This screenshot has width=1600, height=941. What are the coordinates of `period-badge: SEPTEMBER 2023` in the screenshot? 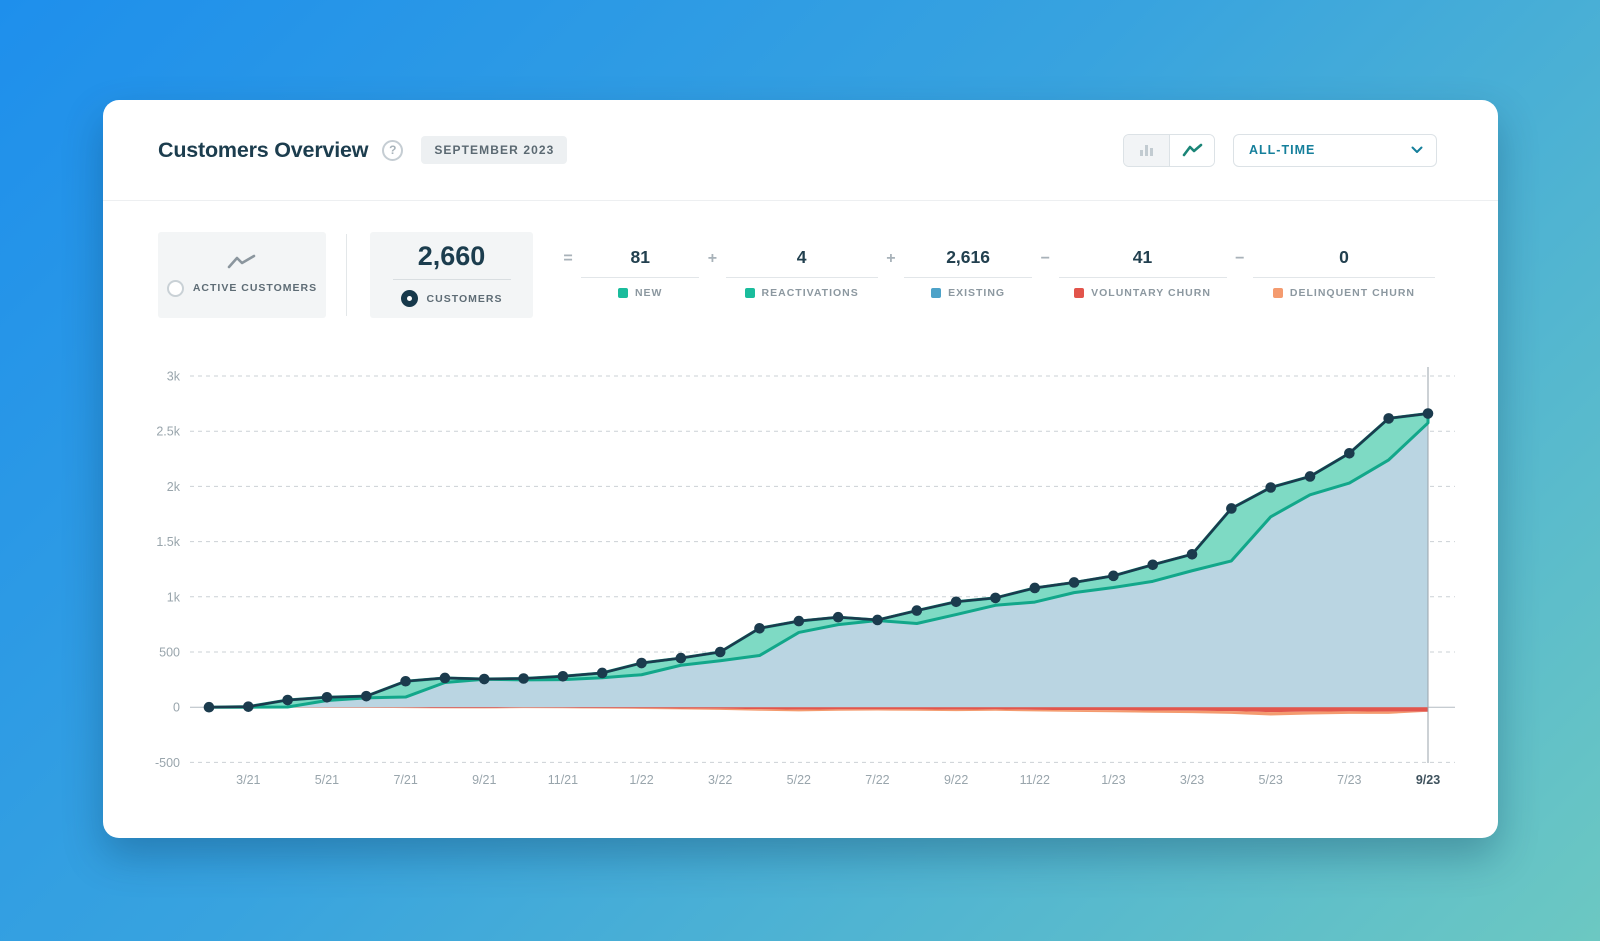 It's located at (494, 150).